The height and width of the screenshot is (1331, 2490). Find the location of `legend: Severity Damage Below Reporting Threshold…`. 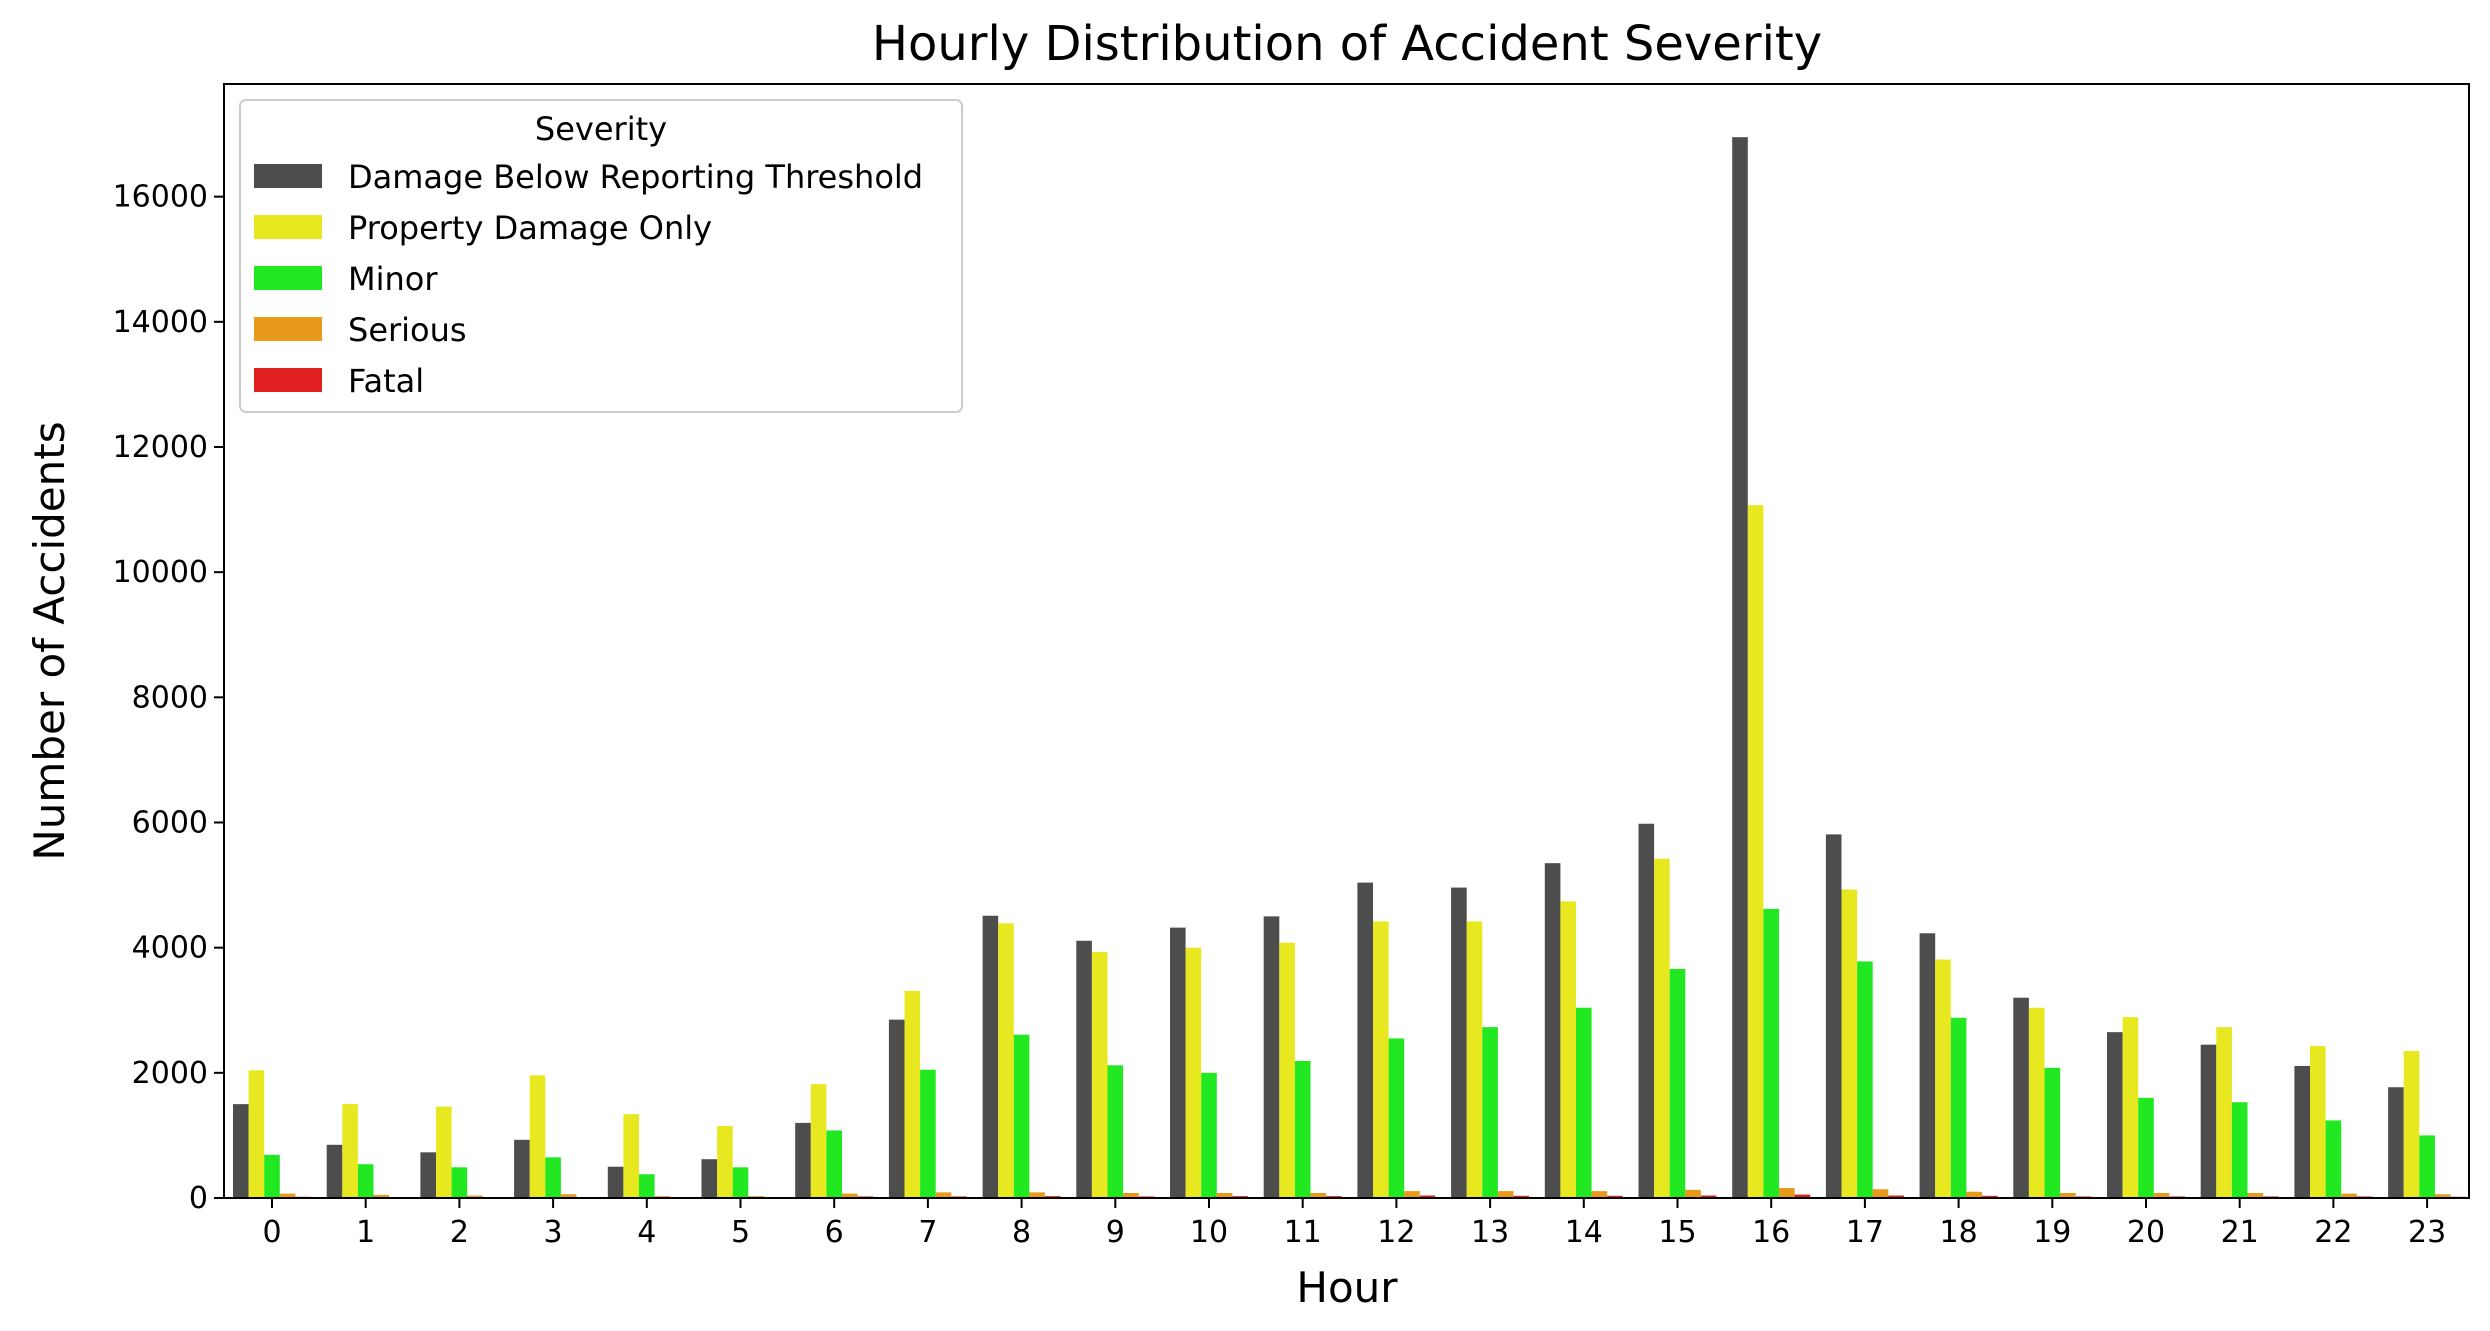

legend: Severity Damage Below Reporting Threshold… is located at coordinates (601, 256).